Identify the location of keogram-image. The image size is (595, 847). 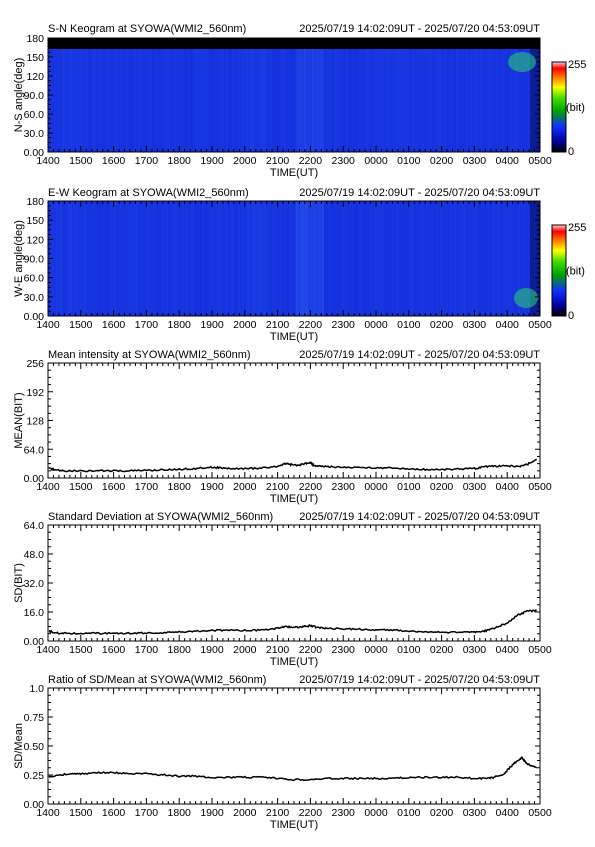
(294, 95).